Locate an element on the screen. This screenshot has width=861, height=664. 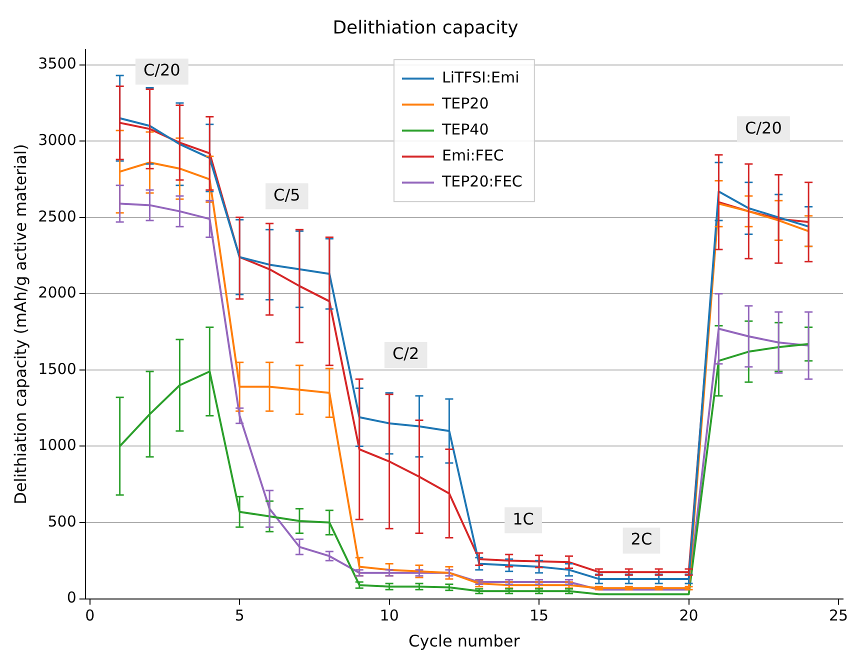
annotation: 2C is located at coordinates (641, 539).